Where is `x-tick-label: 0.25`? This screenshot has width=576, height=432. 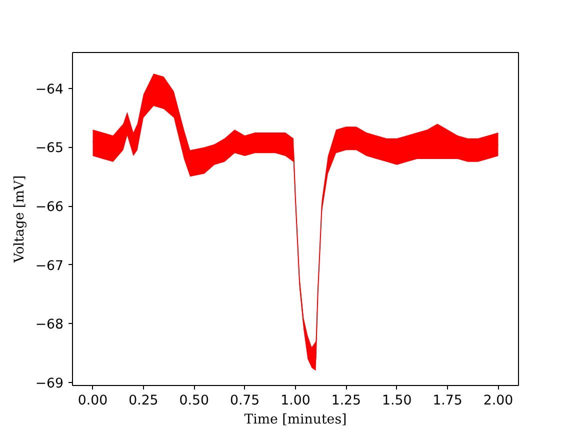
x-tick-label: 0.25 is located at coordinates (143, 401).